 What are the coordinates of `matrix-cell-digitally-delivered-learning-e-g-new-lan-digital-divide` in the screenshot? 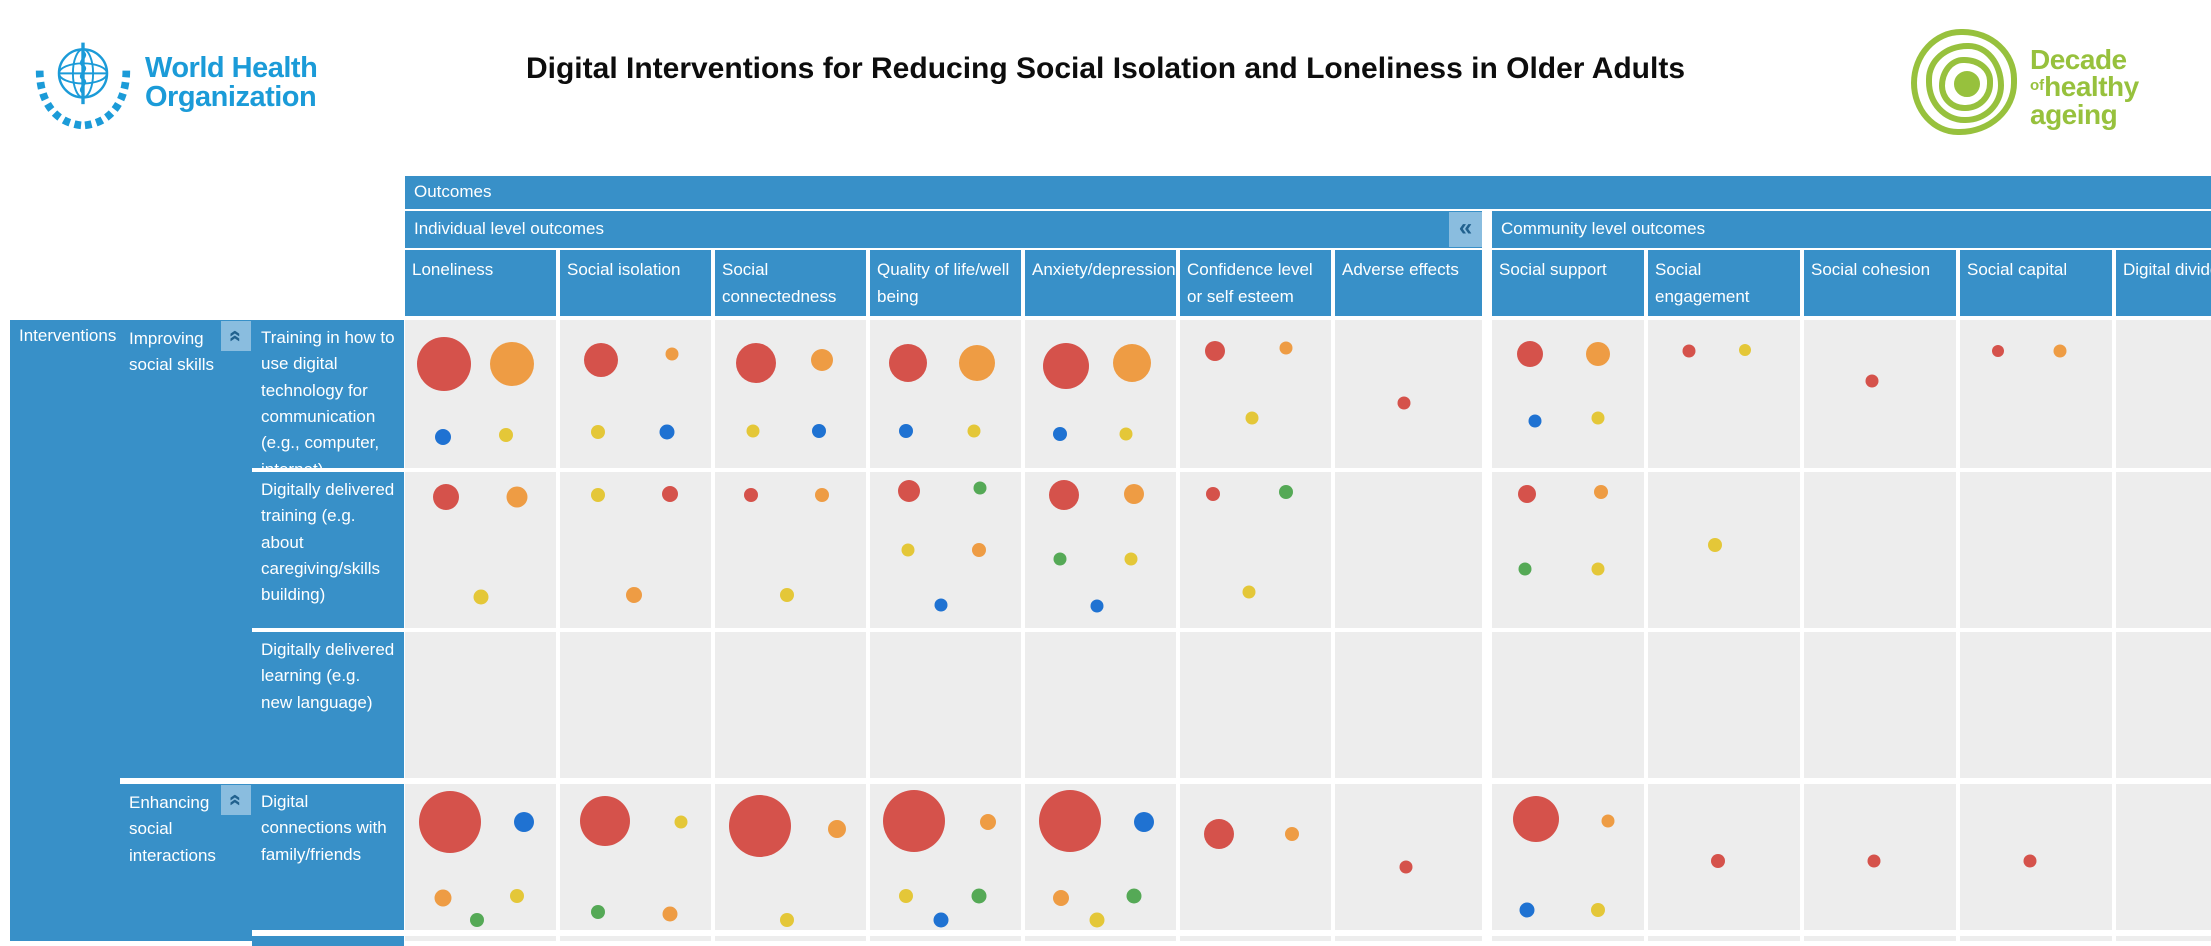 It's located at (2163, 705).